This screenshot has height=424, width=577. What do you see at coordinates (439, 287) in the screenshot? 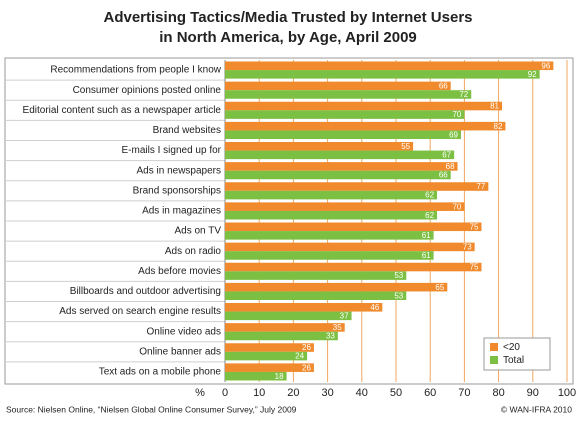
I see `value-label: 65` at bounding box center [439, 287].